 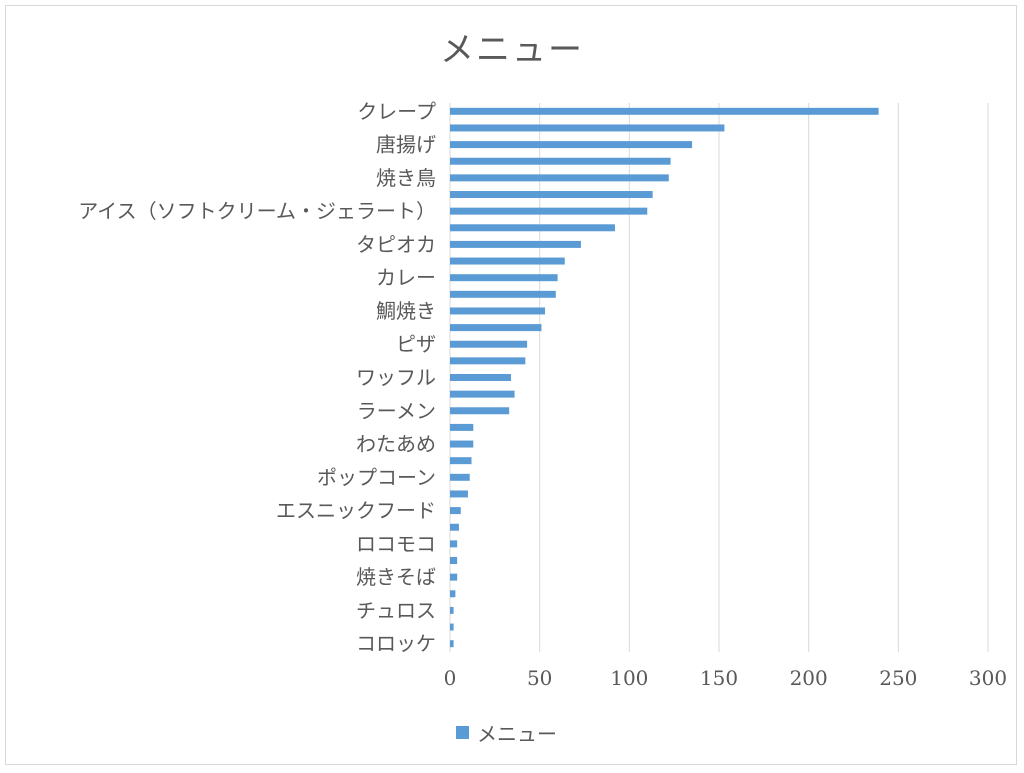 What do you see at coordinates (416, 344) in the screenshot?
I see `category-label: ピザ` at bounding box center [416, 344].